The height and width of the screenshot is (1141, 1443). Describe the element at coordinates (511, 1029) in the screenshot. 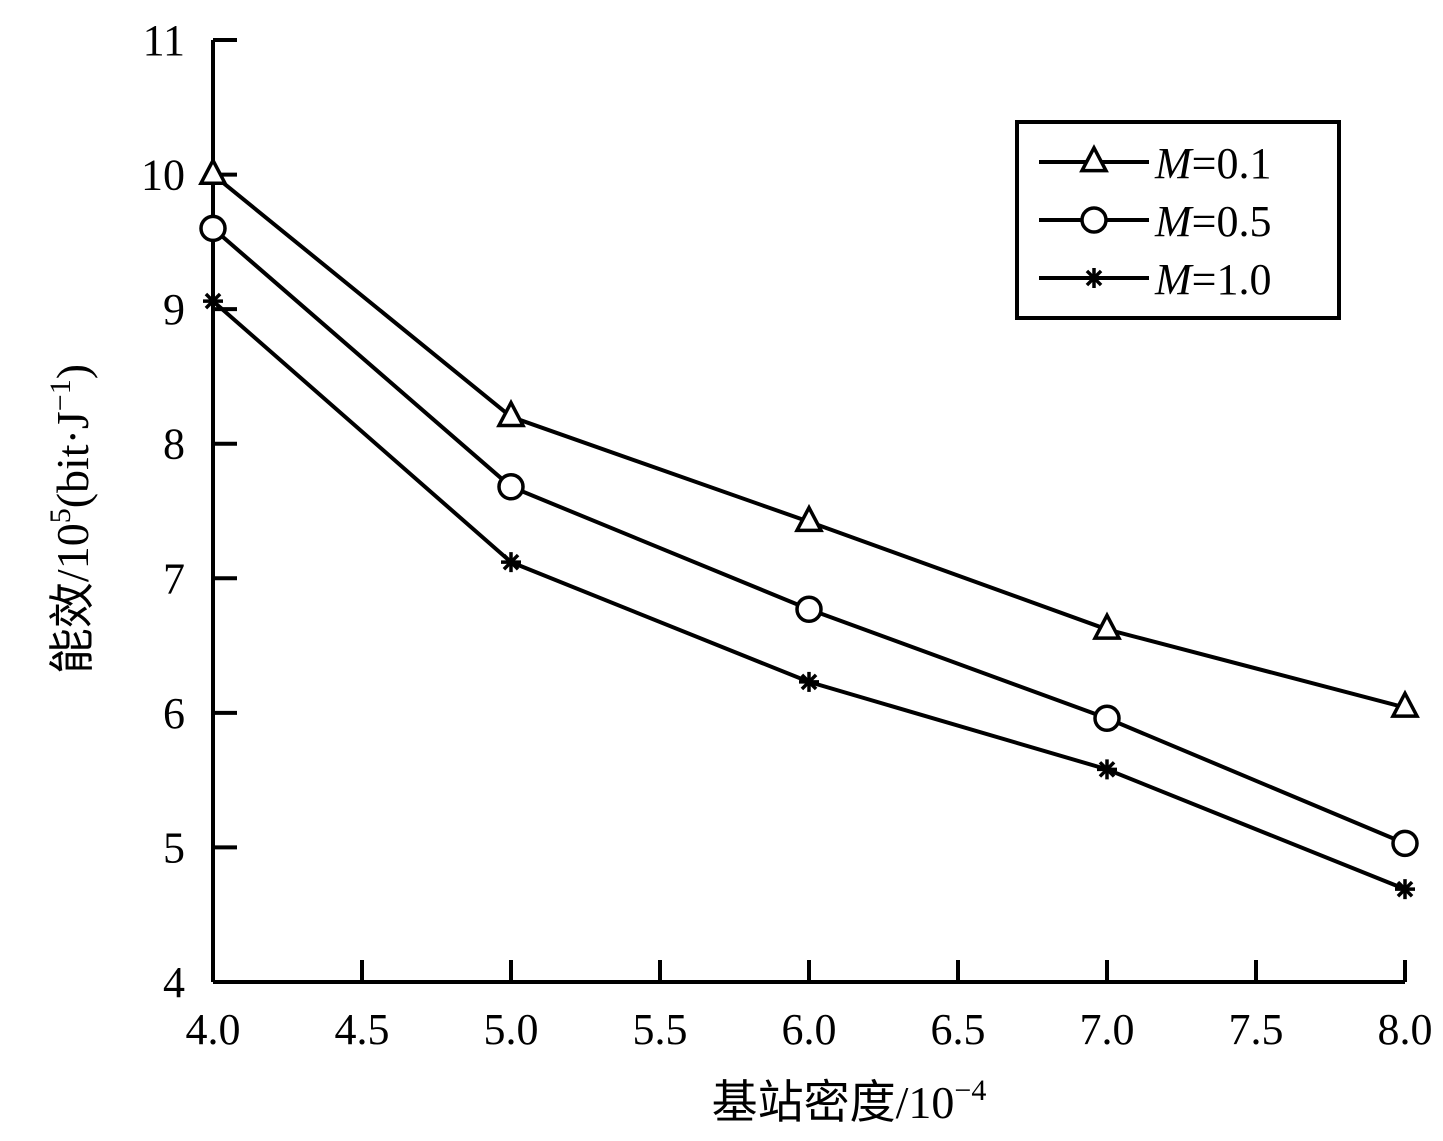

I see `x-tick-label: 5.0` at that location.